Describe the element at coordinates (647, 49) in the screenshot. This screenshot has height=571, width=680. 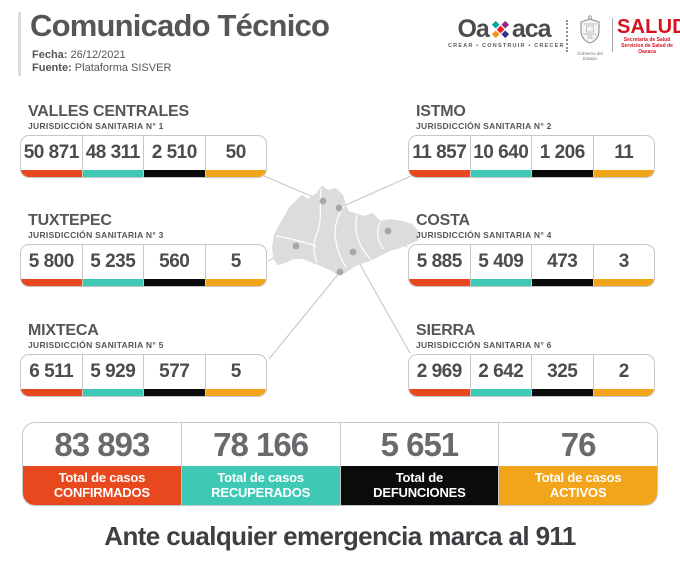
I see `salud-subtitle-2: Servicios de Salud de Oaxaca` at that location.